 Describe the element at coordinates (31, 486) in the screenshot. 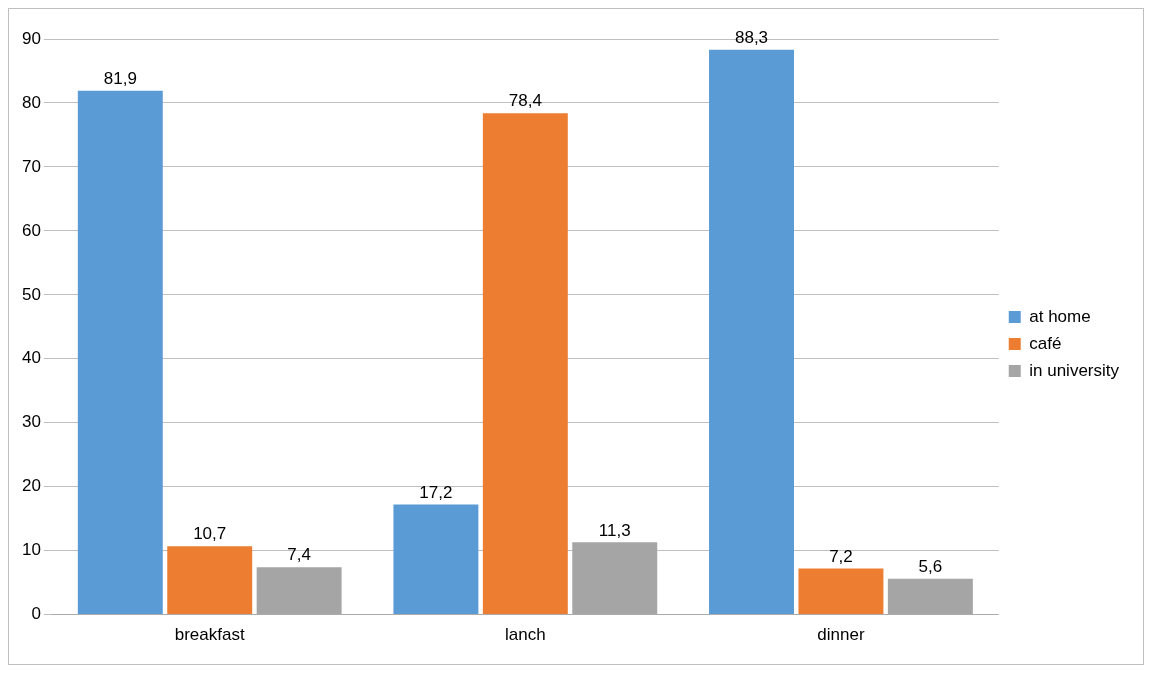

I see `y-tick-label: 20` at that location.